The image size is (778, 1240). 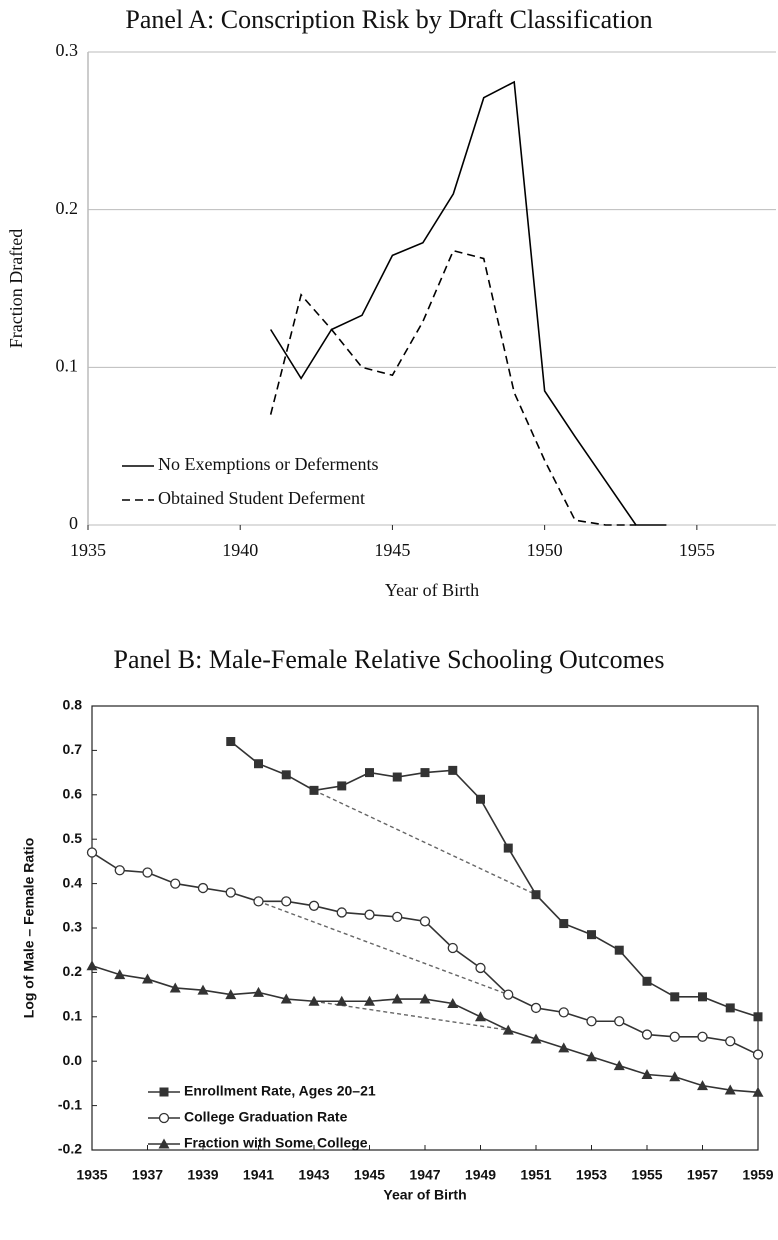 What do you see at coordinates (202, 1175) in the screenshot?
I see `x-tick-label: 1939` at bounding box center [202, 1175].